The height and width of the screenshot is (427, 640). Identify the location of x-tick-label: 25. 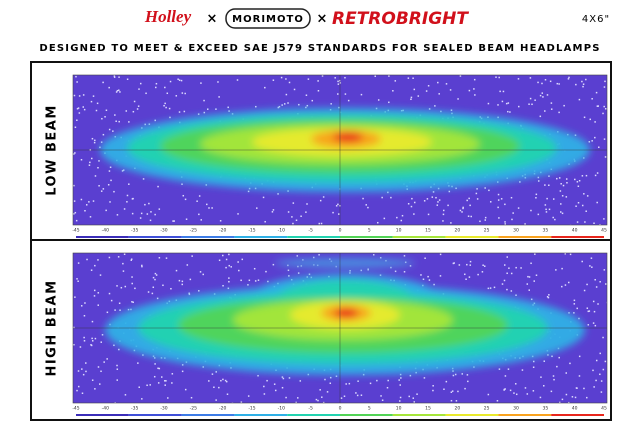
(487, 409).